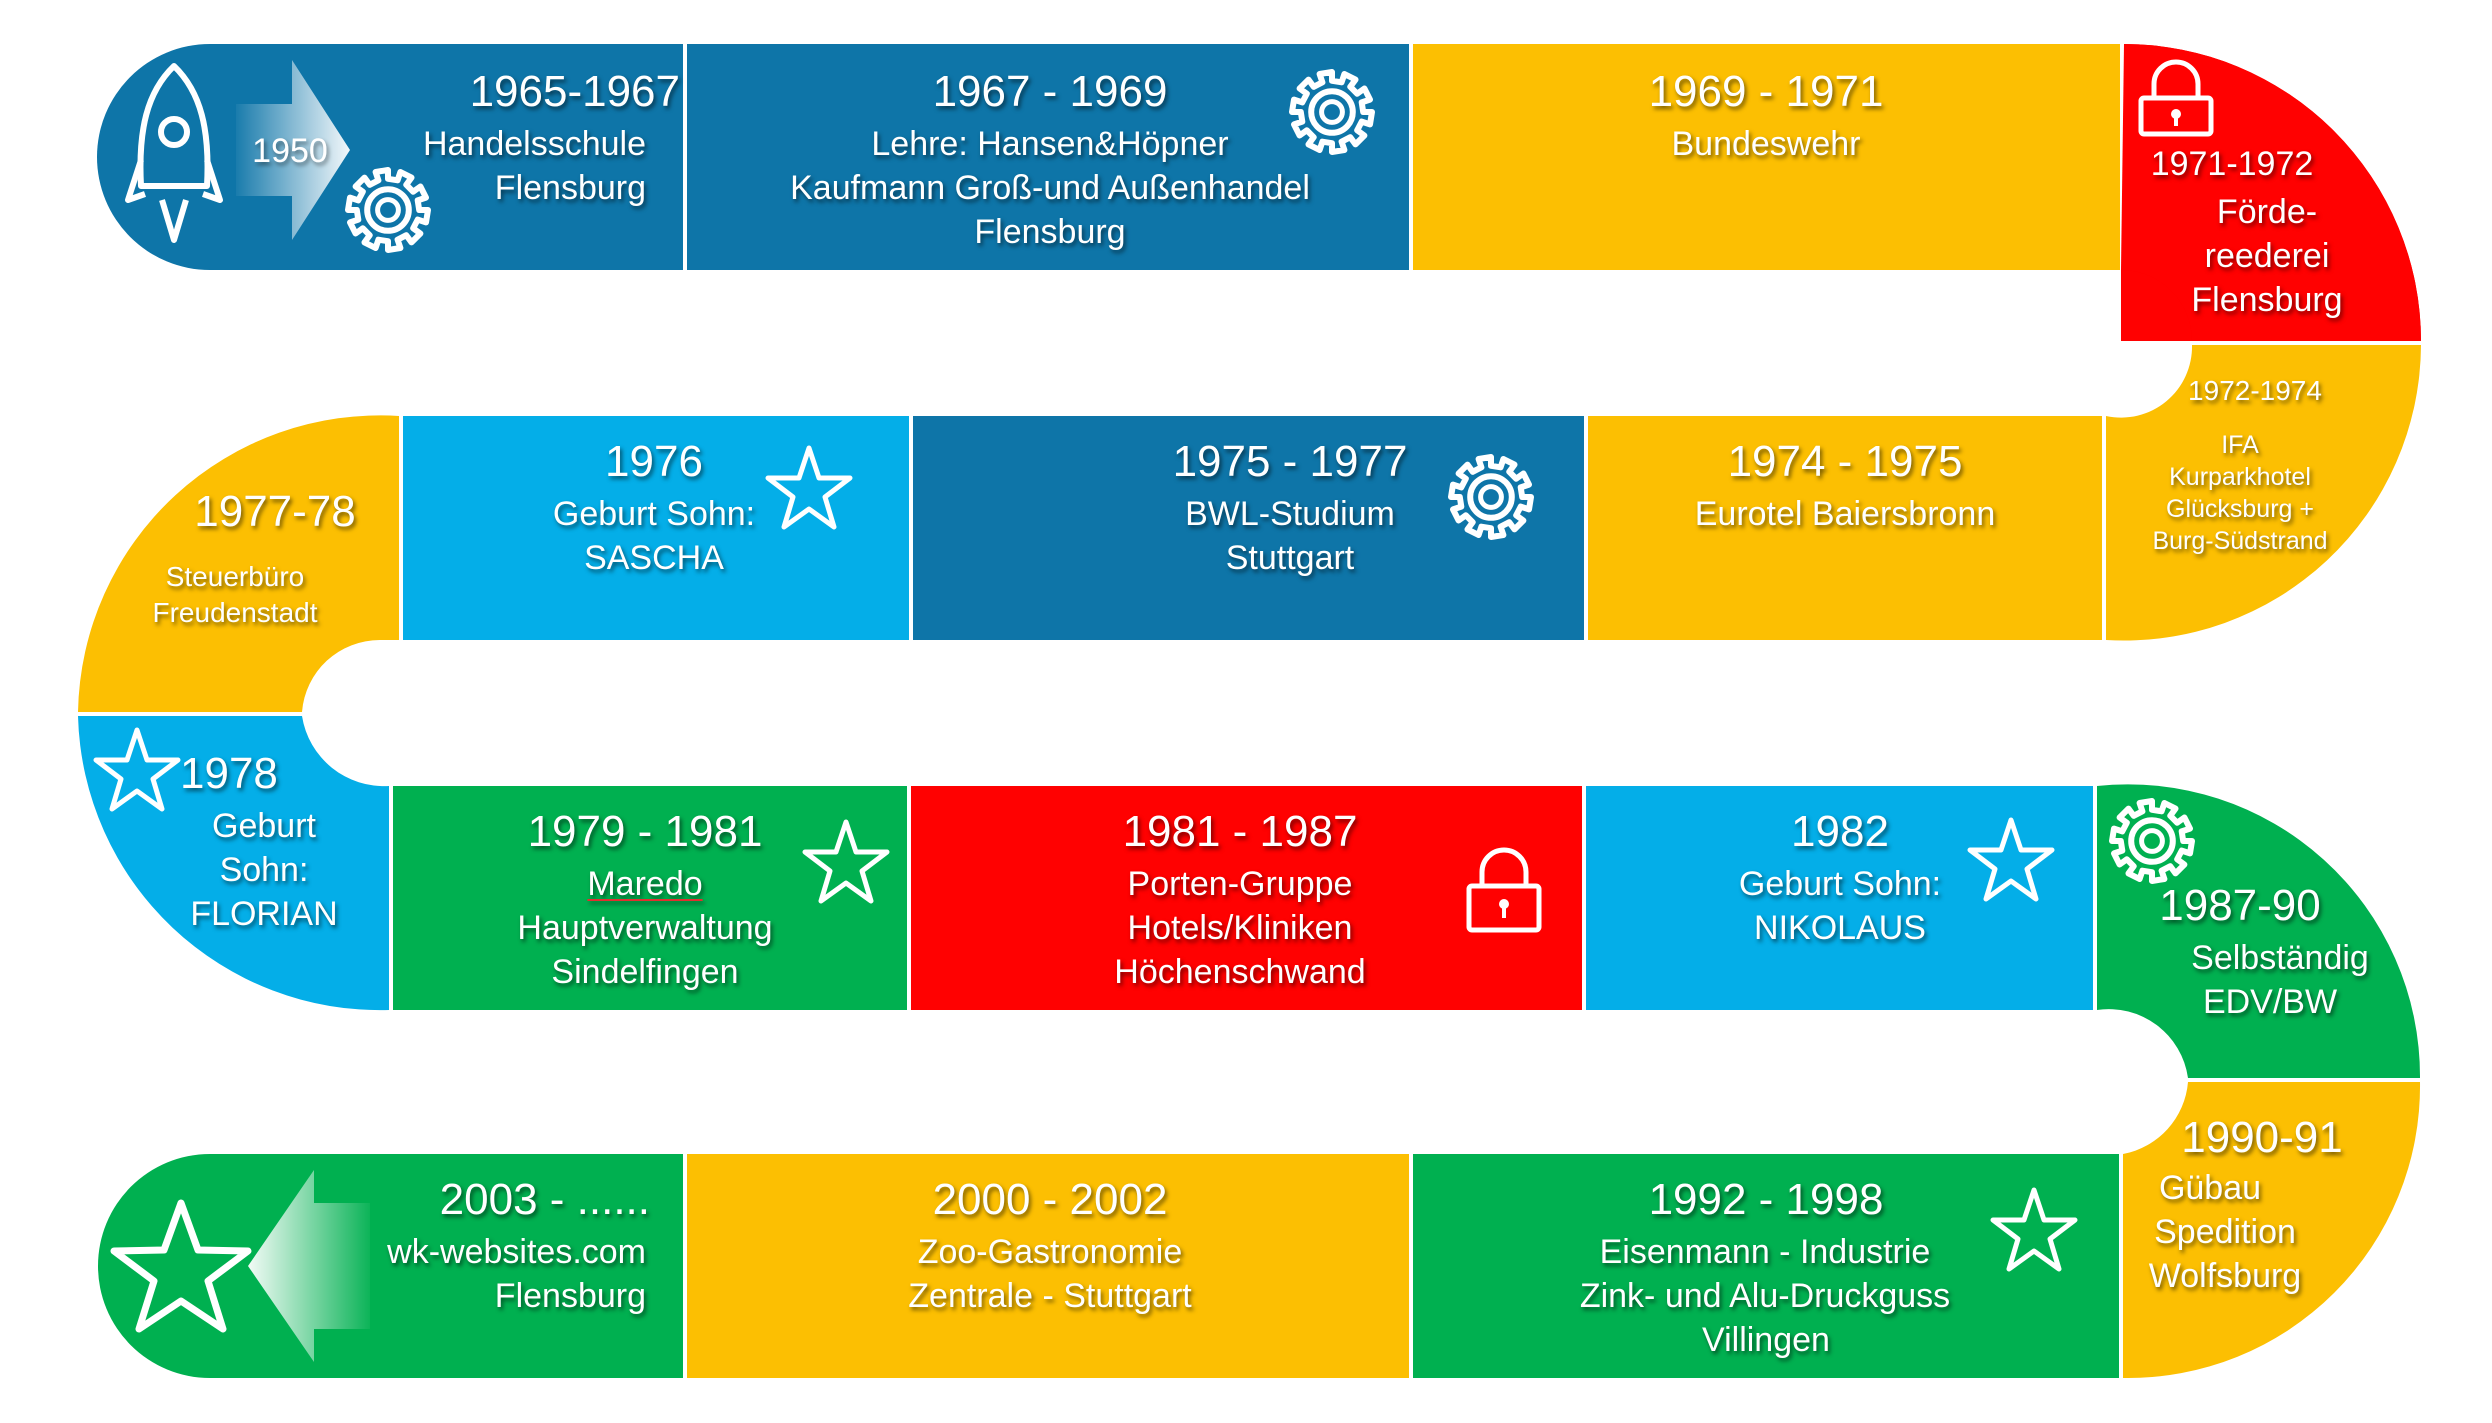 This screenshot has width=2492, height=1423. I want to click on segment-line: Glücksburg +, so click(2240, 509).